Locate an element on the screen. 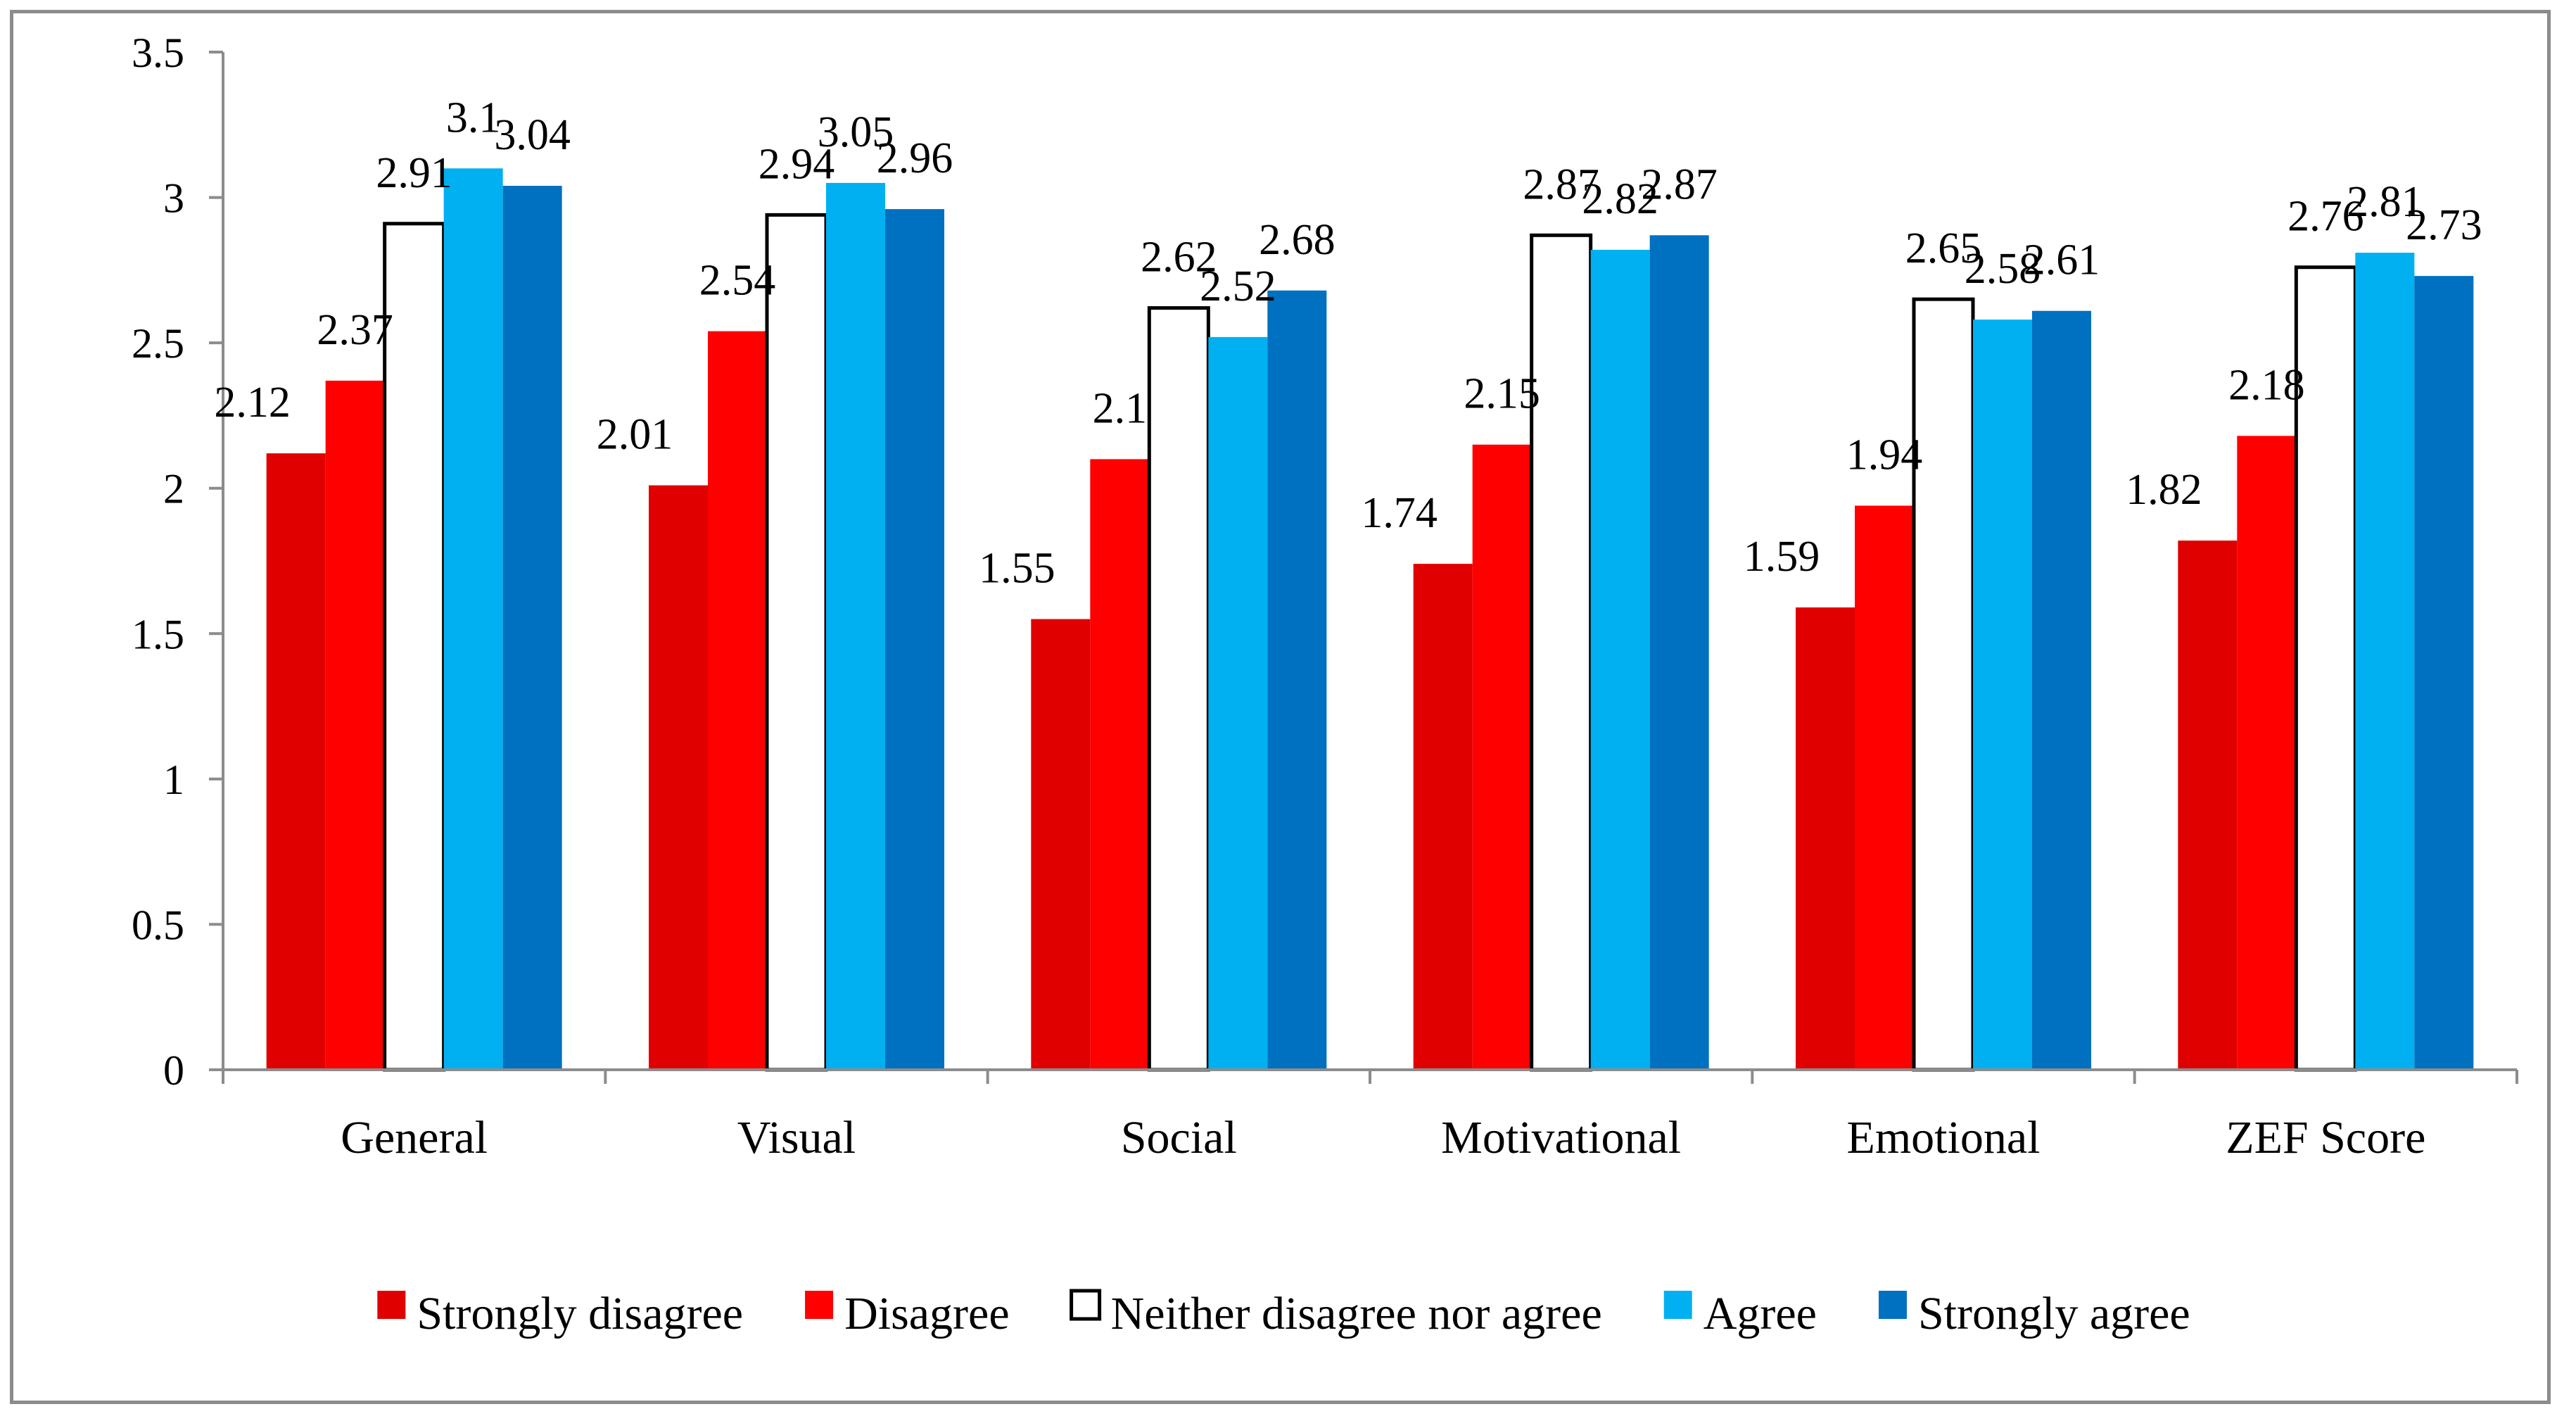  data-label: 3.1 is located at coordinates (473, 118).